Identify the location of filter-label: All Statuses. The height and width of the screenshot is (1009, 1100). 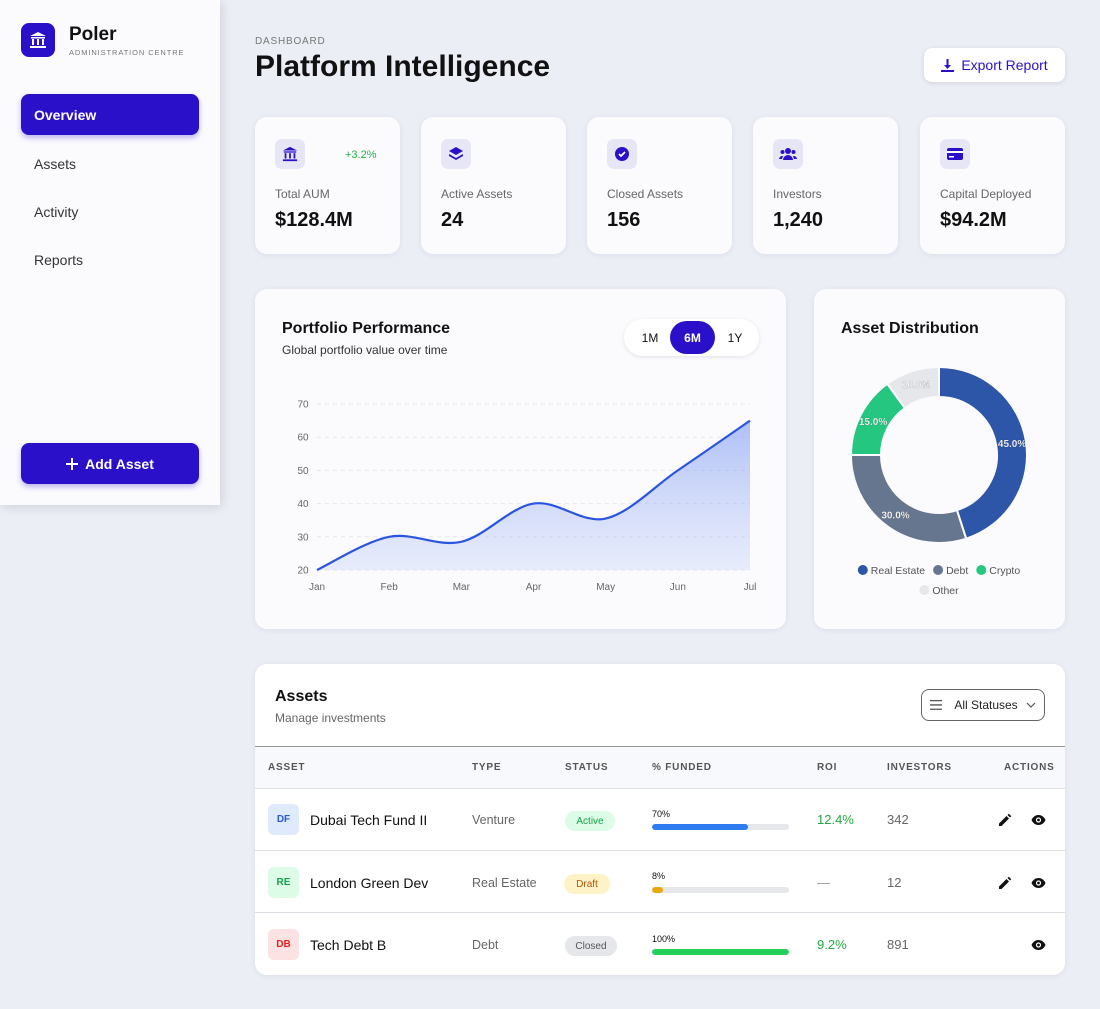
(986, 705).